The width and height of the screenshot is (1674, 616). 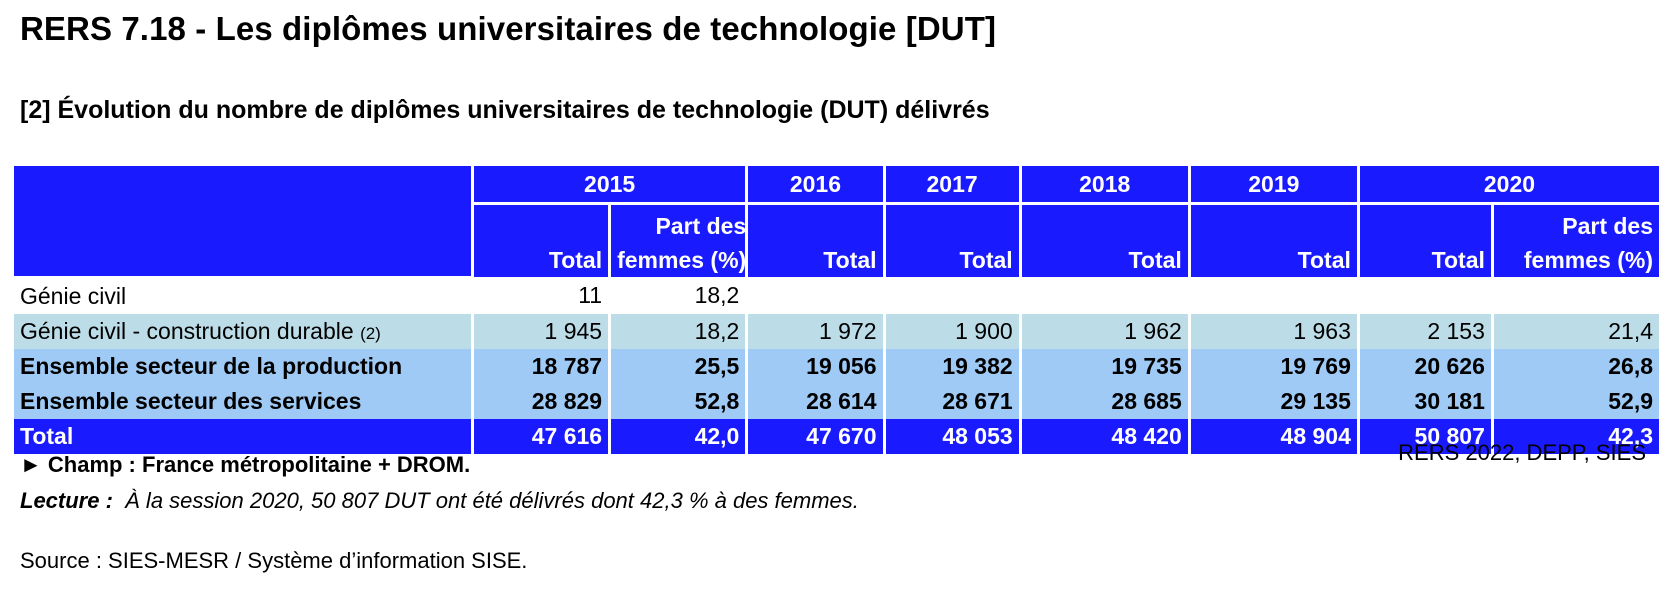 What do you see at coordinates (66, 500) in the screenshot?
I see `reading-label: Lecture :` at bounding box center [66, 500].